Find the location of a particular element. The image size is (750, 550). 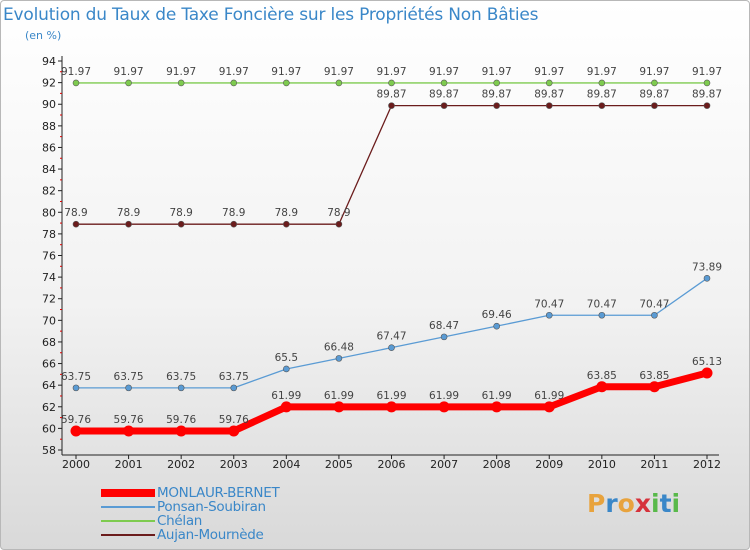

x-tick-label: 2000 is located at coordinates (76, 464).